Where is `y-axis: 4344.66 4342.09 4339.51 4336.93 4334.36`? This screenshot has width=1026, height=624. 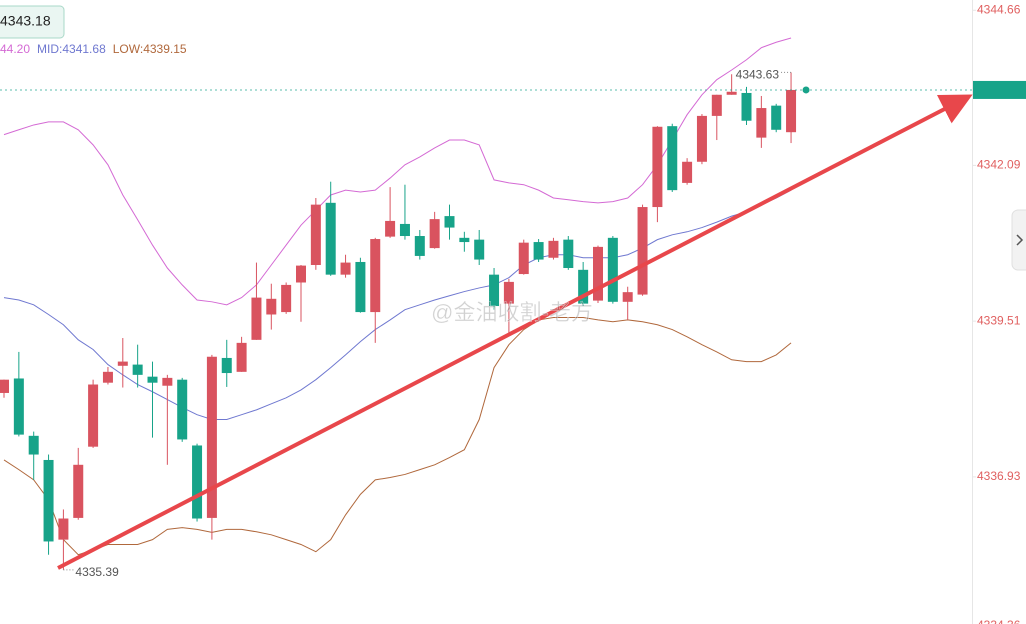 y-axis: 4344.66 4342.09 4339.51 4336.93 4334.36 is located at coordinates (996, 313).